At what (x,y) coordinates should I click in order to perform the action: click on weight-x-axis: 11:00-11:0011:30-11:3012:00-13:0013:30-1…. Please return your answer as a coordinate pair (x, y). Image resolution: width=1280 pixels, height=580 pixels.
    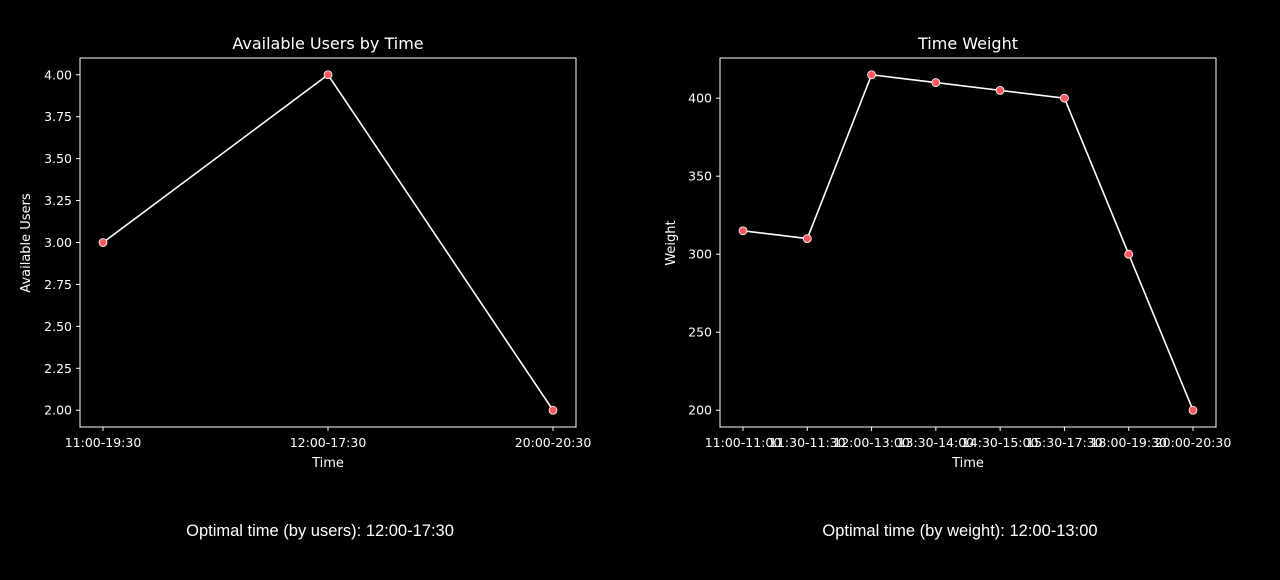
    Looking at the image, I should click on (968, 438).